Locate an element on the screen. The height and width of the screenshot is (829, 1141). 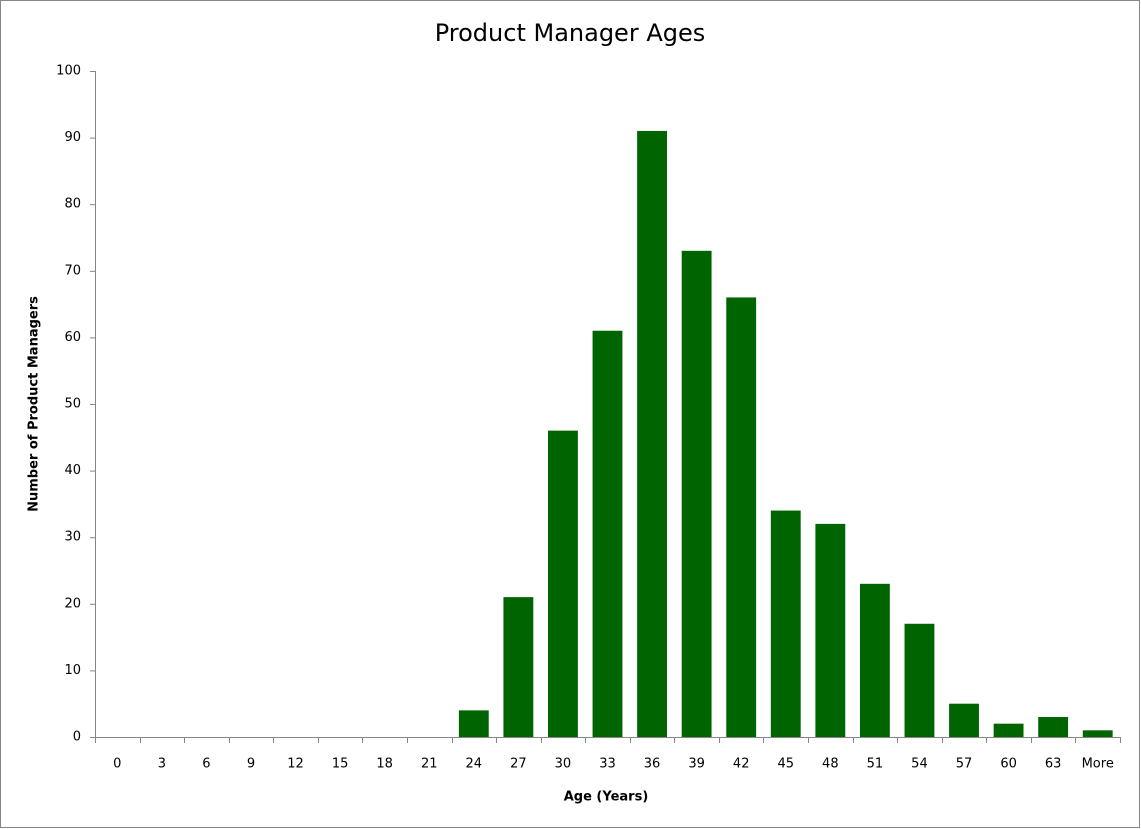
x-tick-label: 48 is located at coordinates (830, 764).